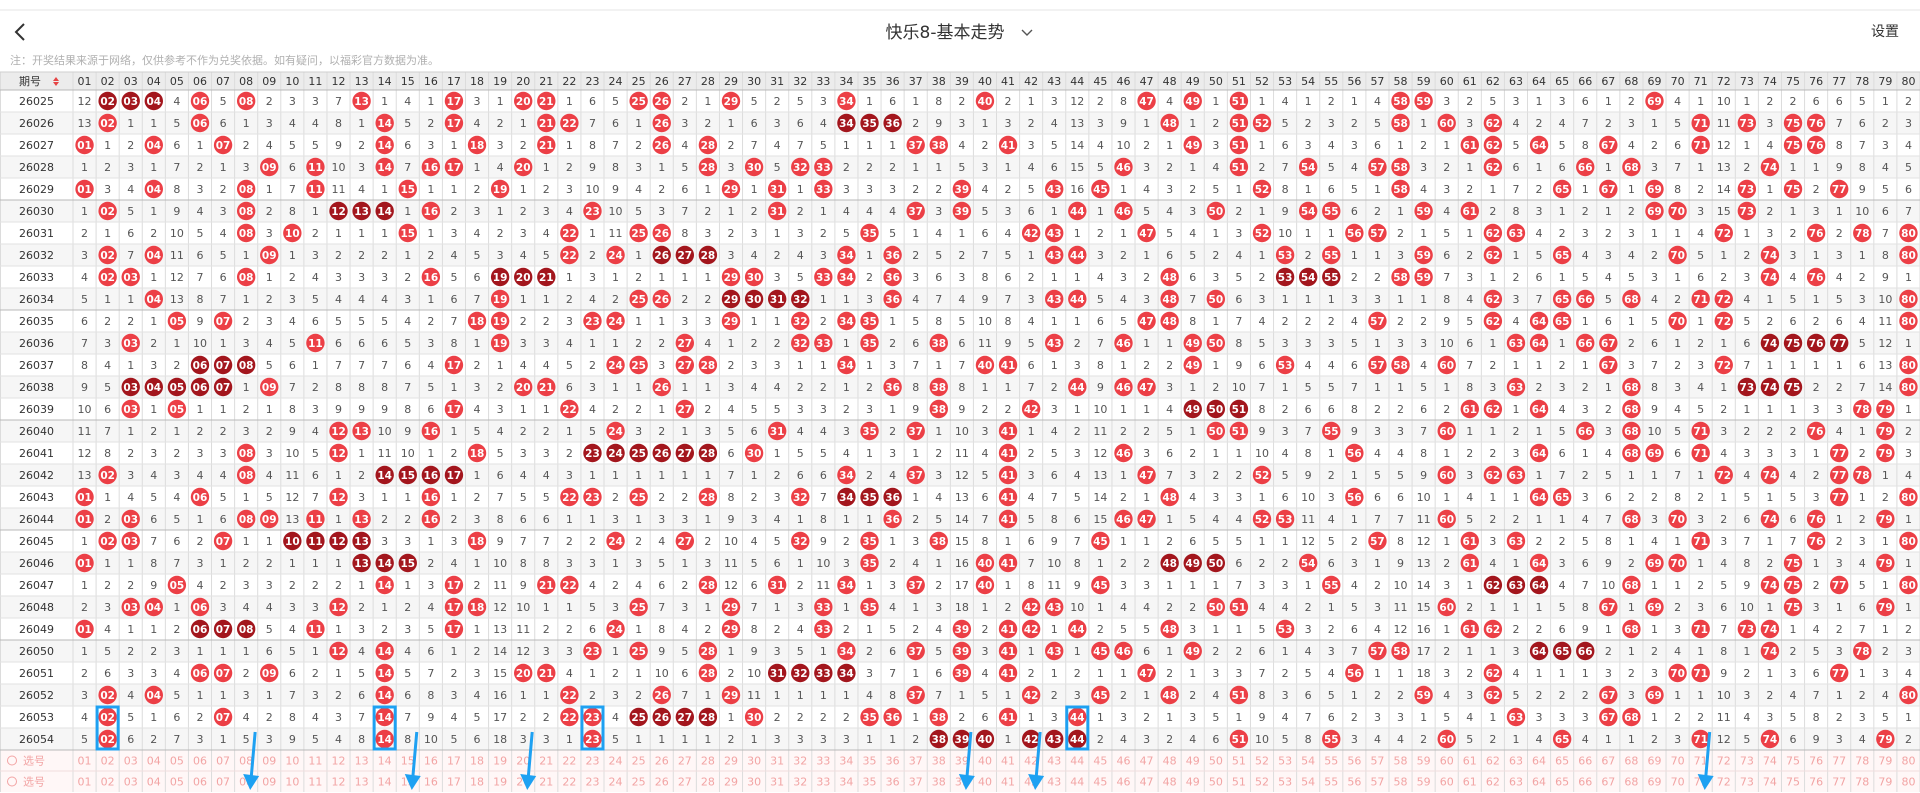 This screenshot has width=1920, height=793. I want to click on select-number: 49, so click(1193, 782).